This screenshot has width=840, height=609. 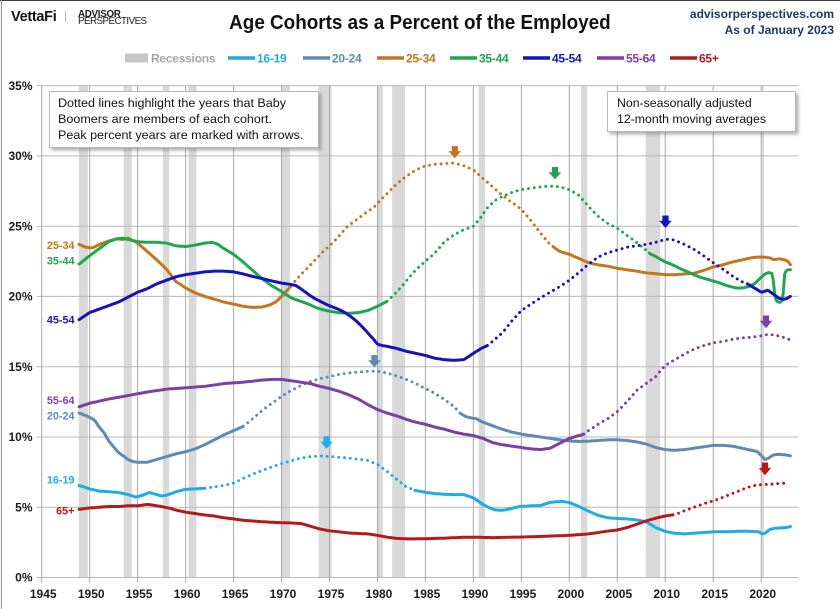 What do you see at coordinates (475, 594) in the screenshot?
I see `svg-text: 1990` at bounding box center [475, 594].